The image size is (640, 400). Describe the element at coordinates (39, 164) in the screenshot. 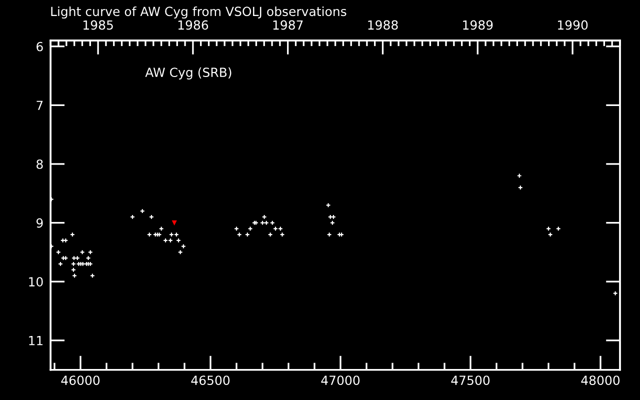

I see `y-tick-label: 8` at that location.